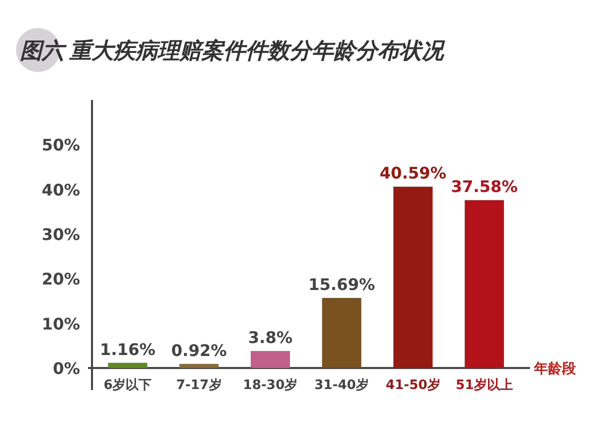  I want to click on x-tick-label: 51岁以上, so click(484, 385).